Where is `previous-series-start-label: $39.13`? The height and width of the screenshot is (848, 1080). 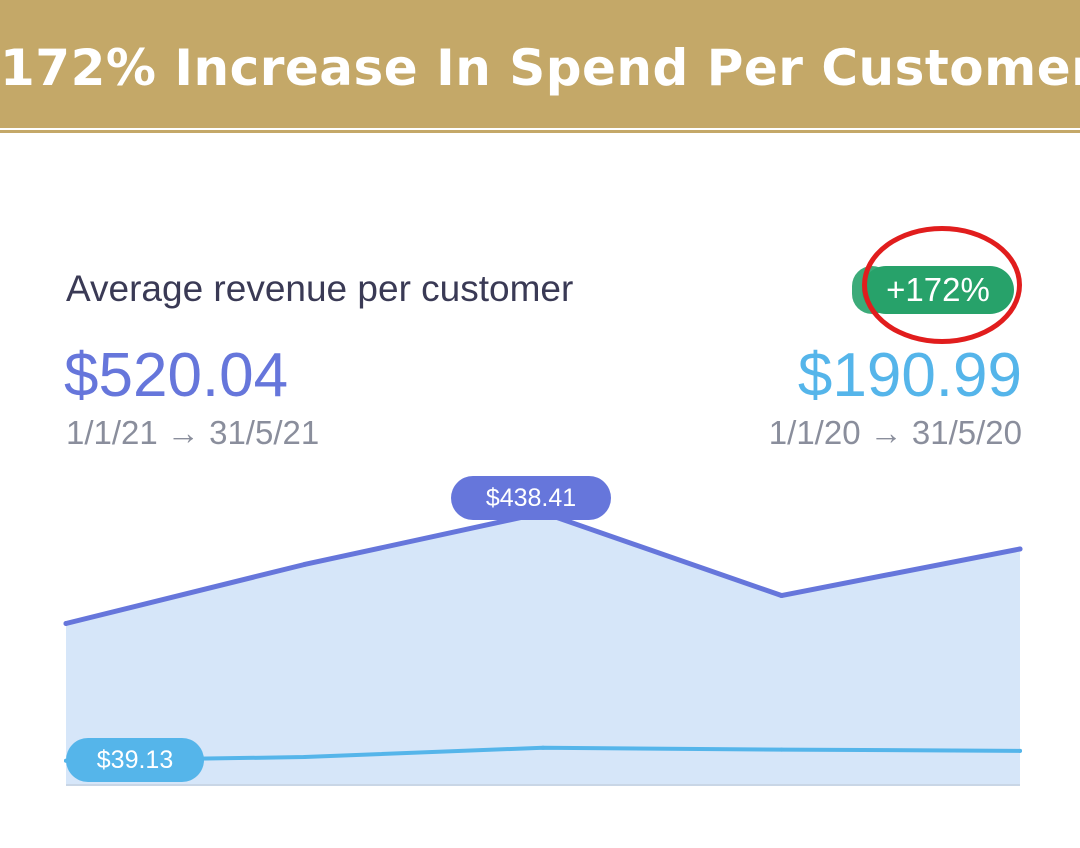 previous-series-start-label: $39.13 is located at coordinates (135, 760).